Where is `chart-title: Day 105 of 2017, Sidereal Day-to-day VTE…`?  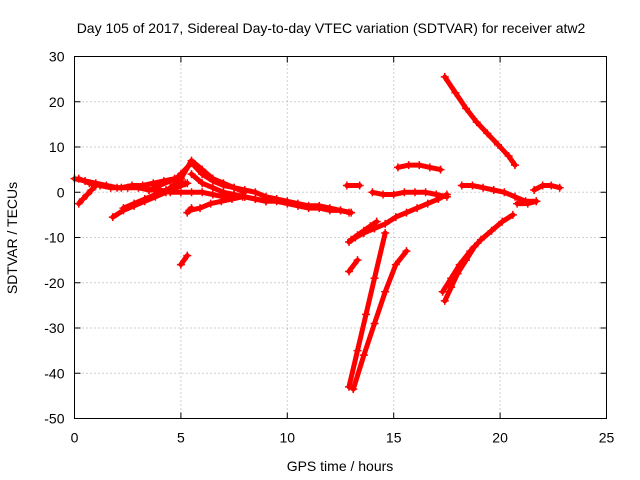 chart-title: Day 105 of 2017, Sidereal Day-to-day VTE… is located at coordinates (331, 28).